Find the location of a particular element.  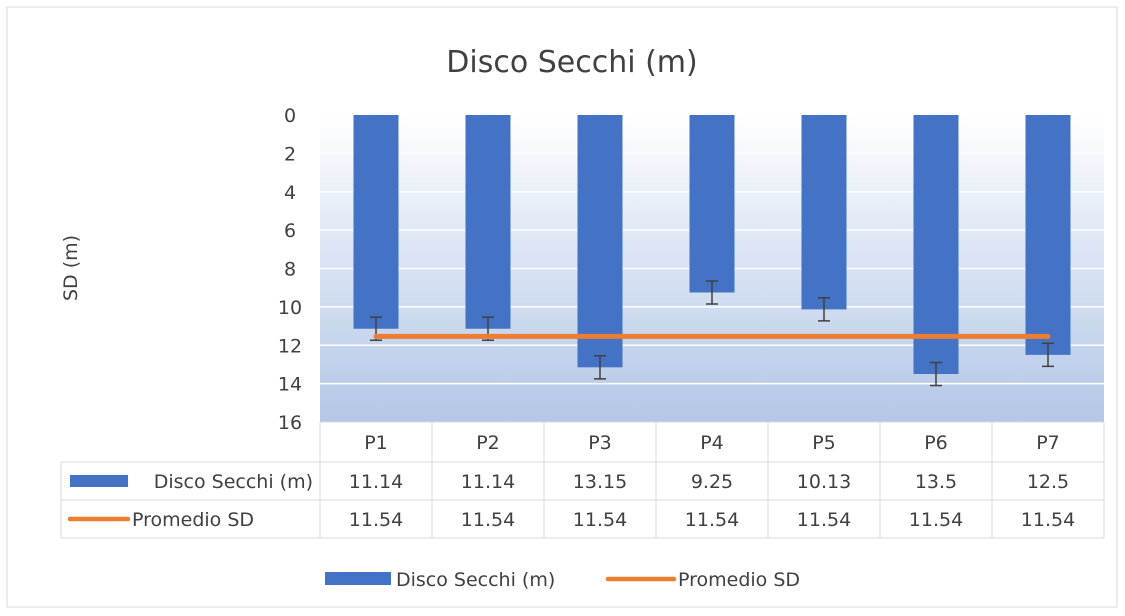

y-tick-label: 10 is located at coordinates (290, 308).